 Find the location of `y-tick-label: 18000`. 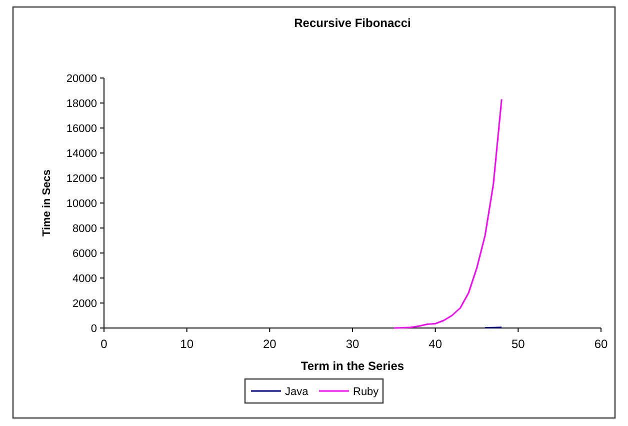

y-tick-label: 18000 is located at coordinates (81, 104).